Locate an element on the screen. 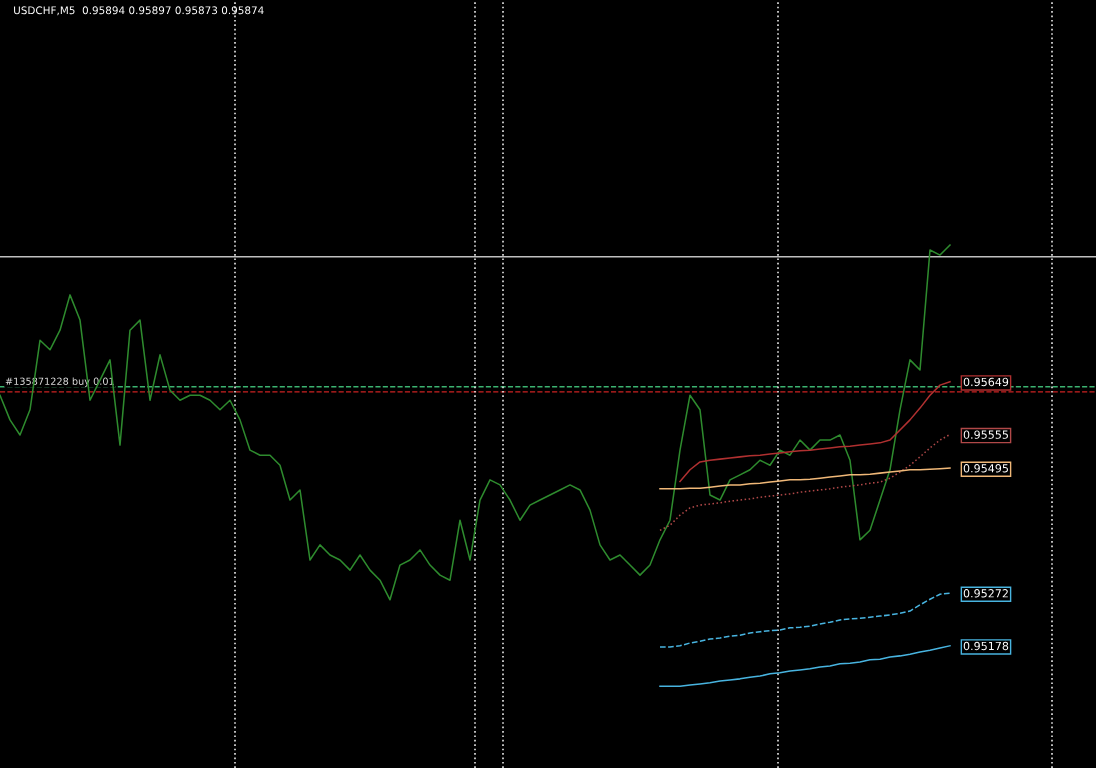  y-tick-label: 0.95649 is located at coordinates (986, 382).